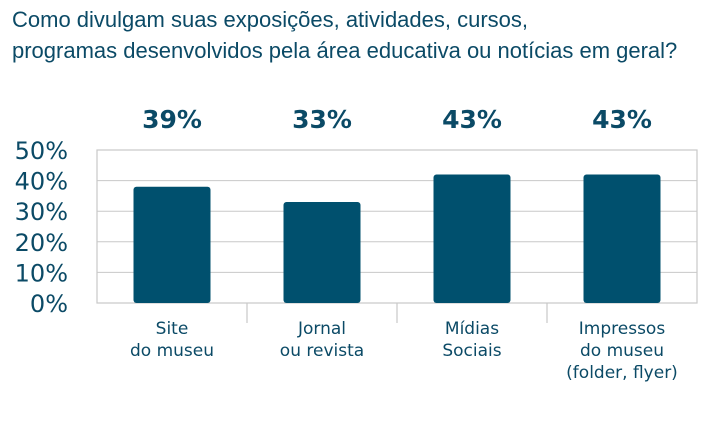 The width and height of the screenshot is (712, 434). Describe the element at coordinates (321, 329) in the screenshot. I see `x-tick-label-line: Jornal` at that location.